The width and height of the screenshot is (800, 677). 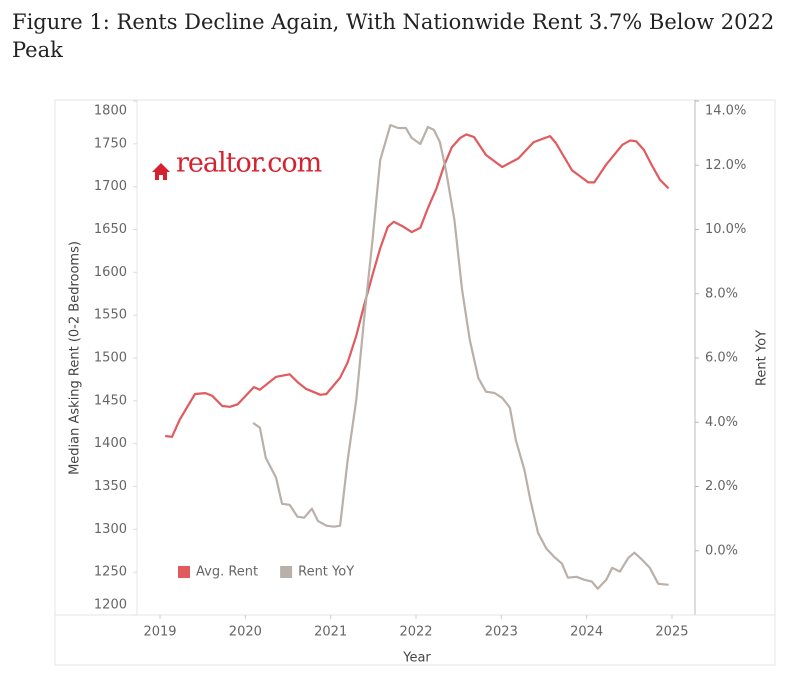 What do you see at coordinates (245, 632) in the screenshot?
I see `x-tick-label: 2020` at bounding box center [245, 632].